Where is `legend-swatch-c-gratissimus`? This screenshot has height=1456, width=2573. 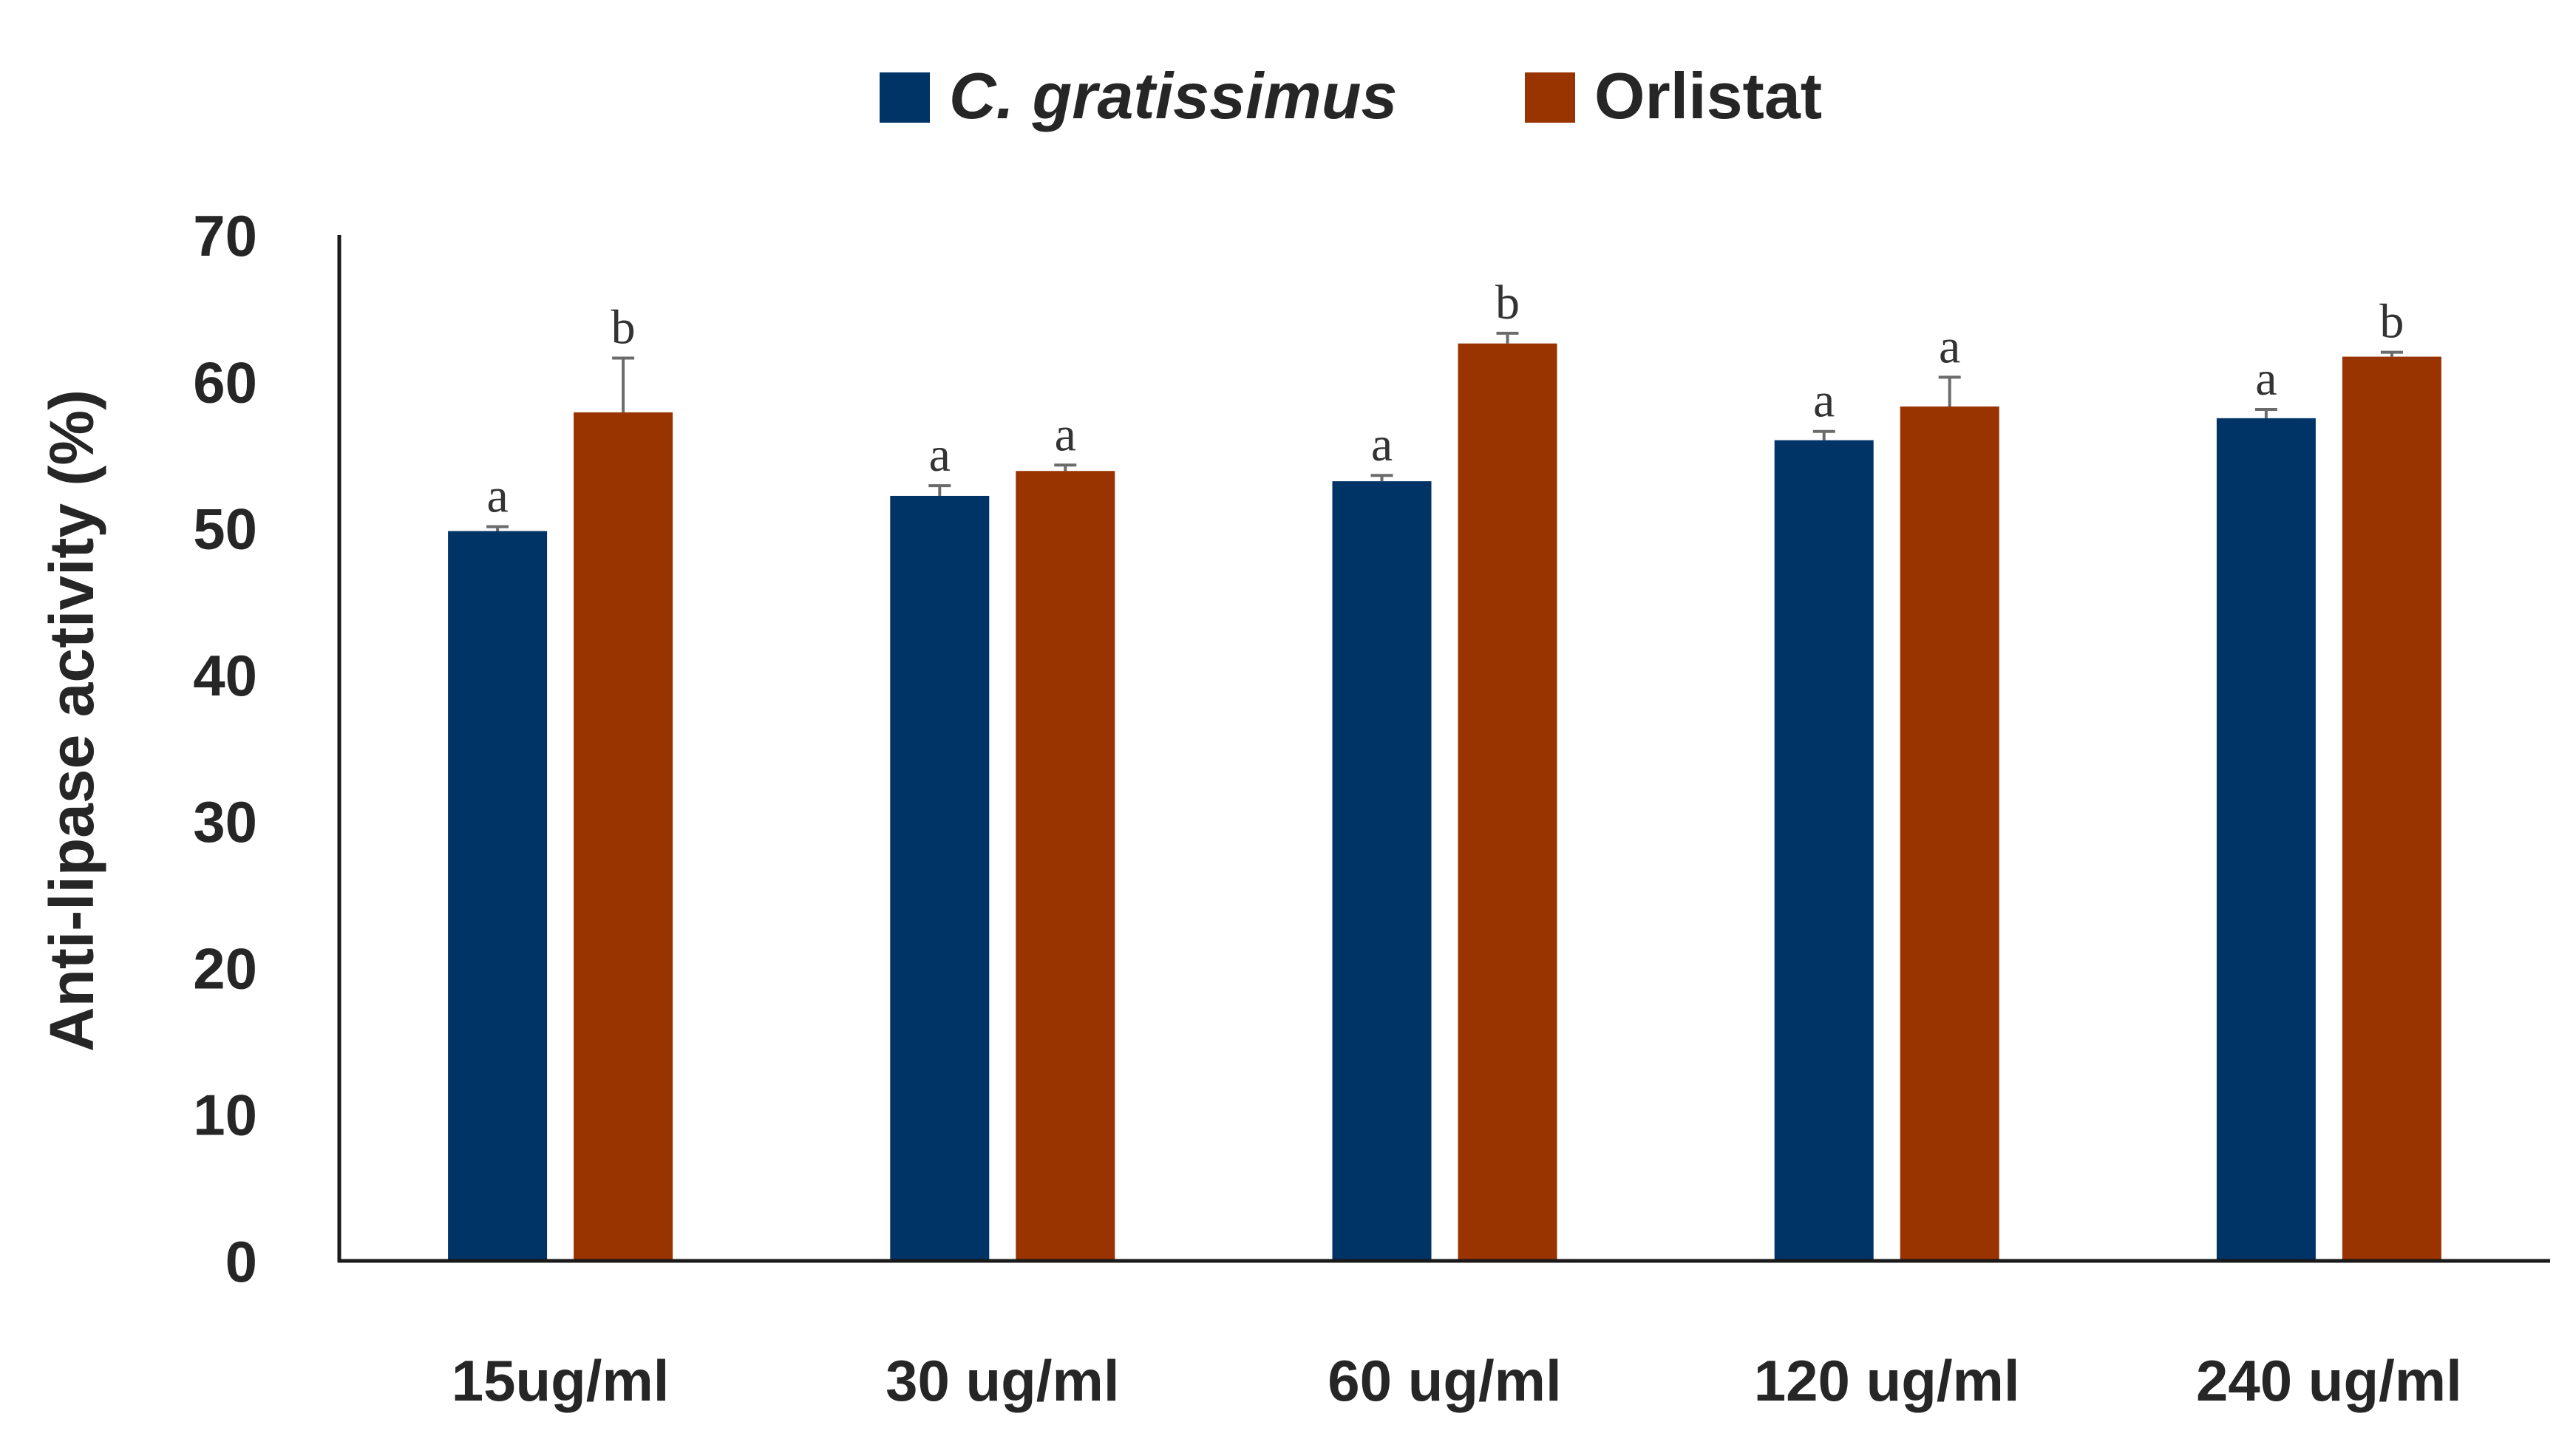 legend-swatch-c-gratissimus is located at coordinates (905, 97).